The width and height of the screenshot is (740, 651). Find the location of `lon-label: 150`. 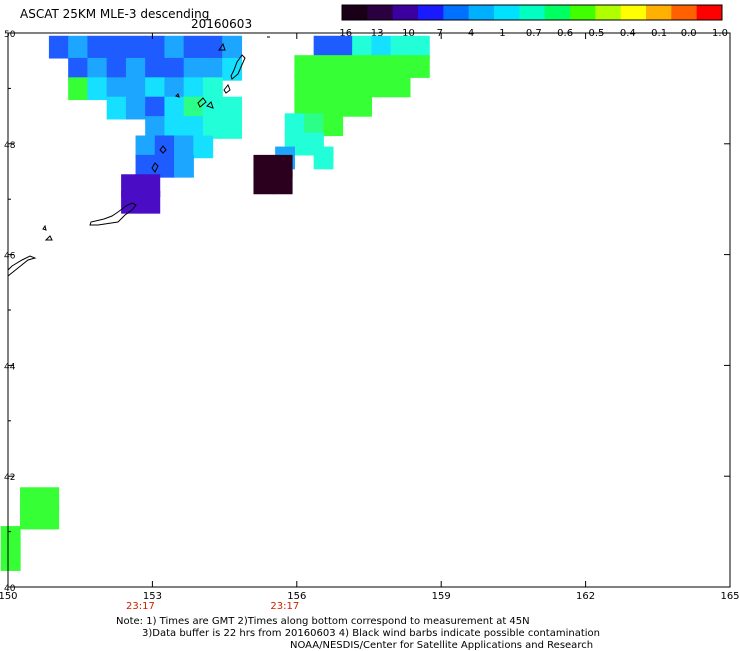

lon-label: 150 is located at coordinates (9, 596).